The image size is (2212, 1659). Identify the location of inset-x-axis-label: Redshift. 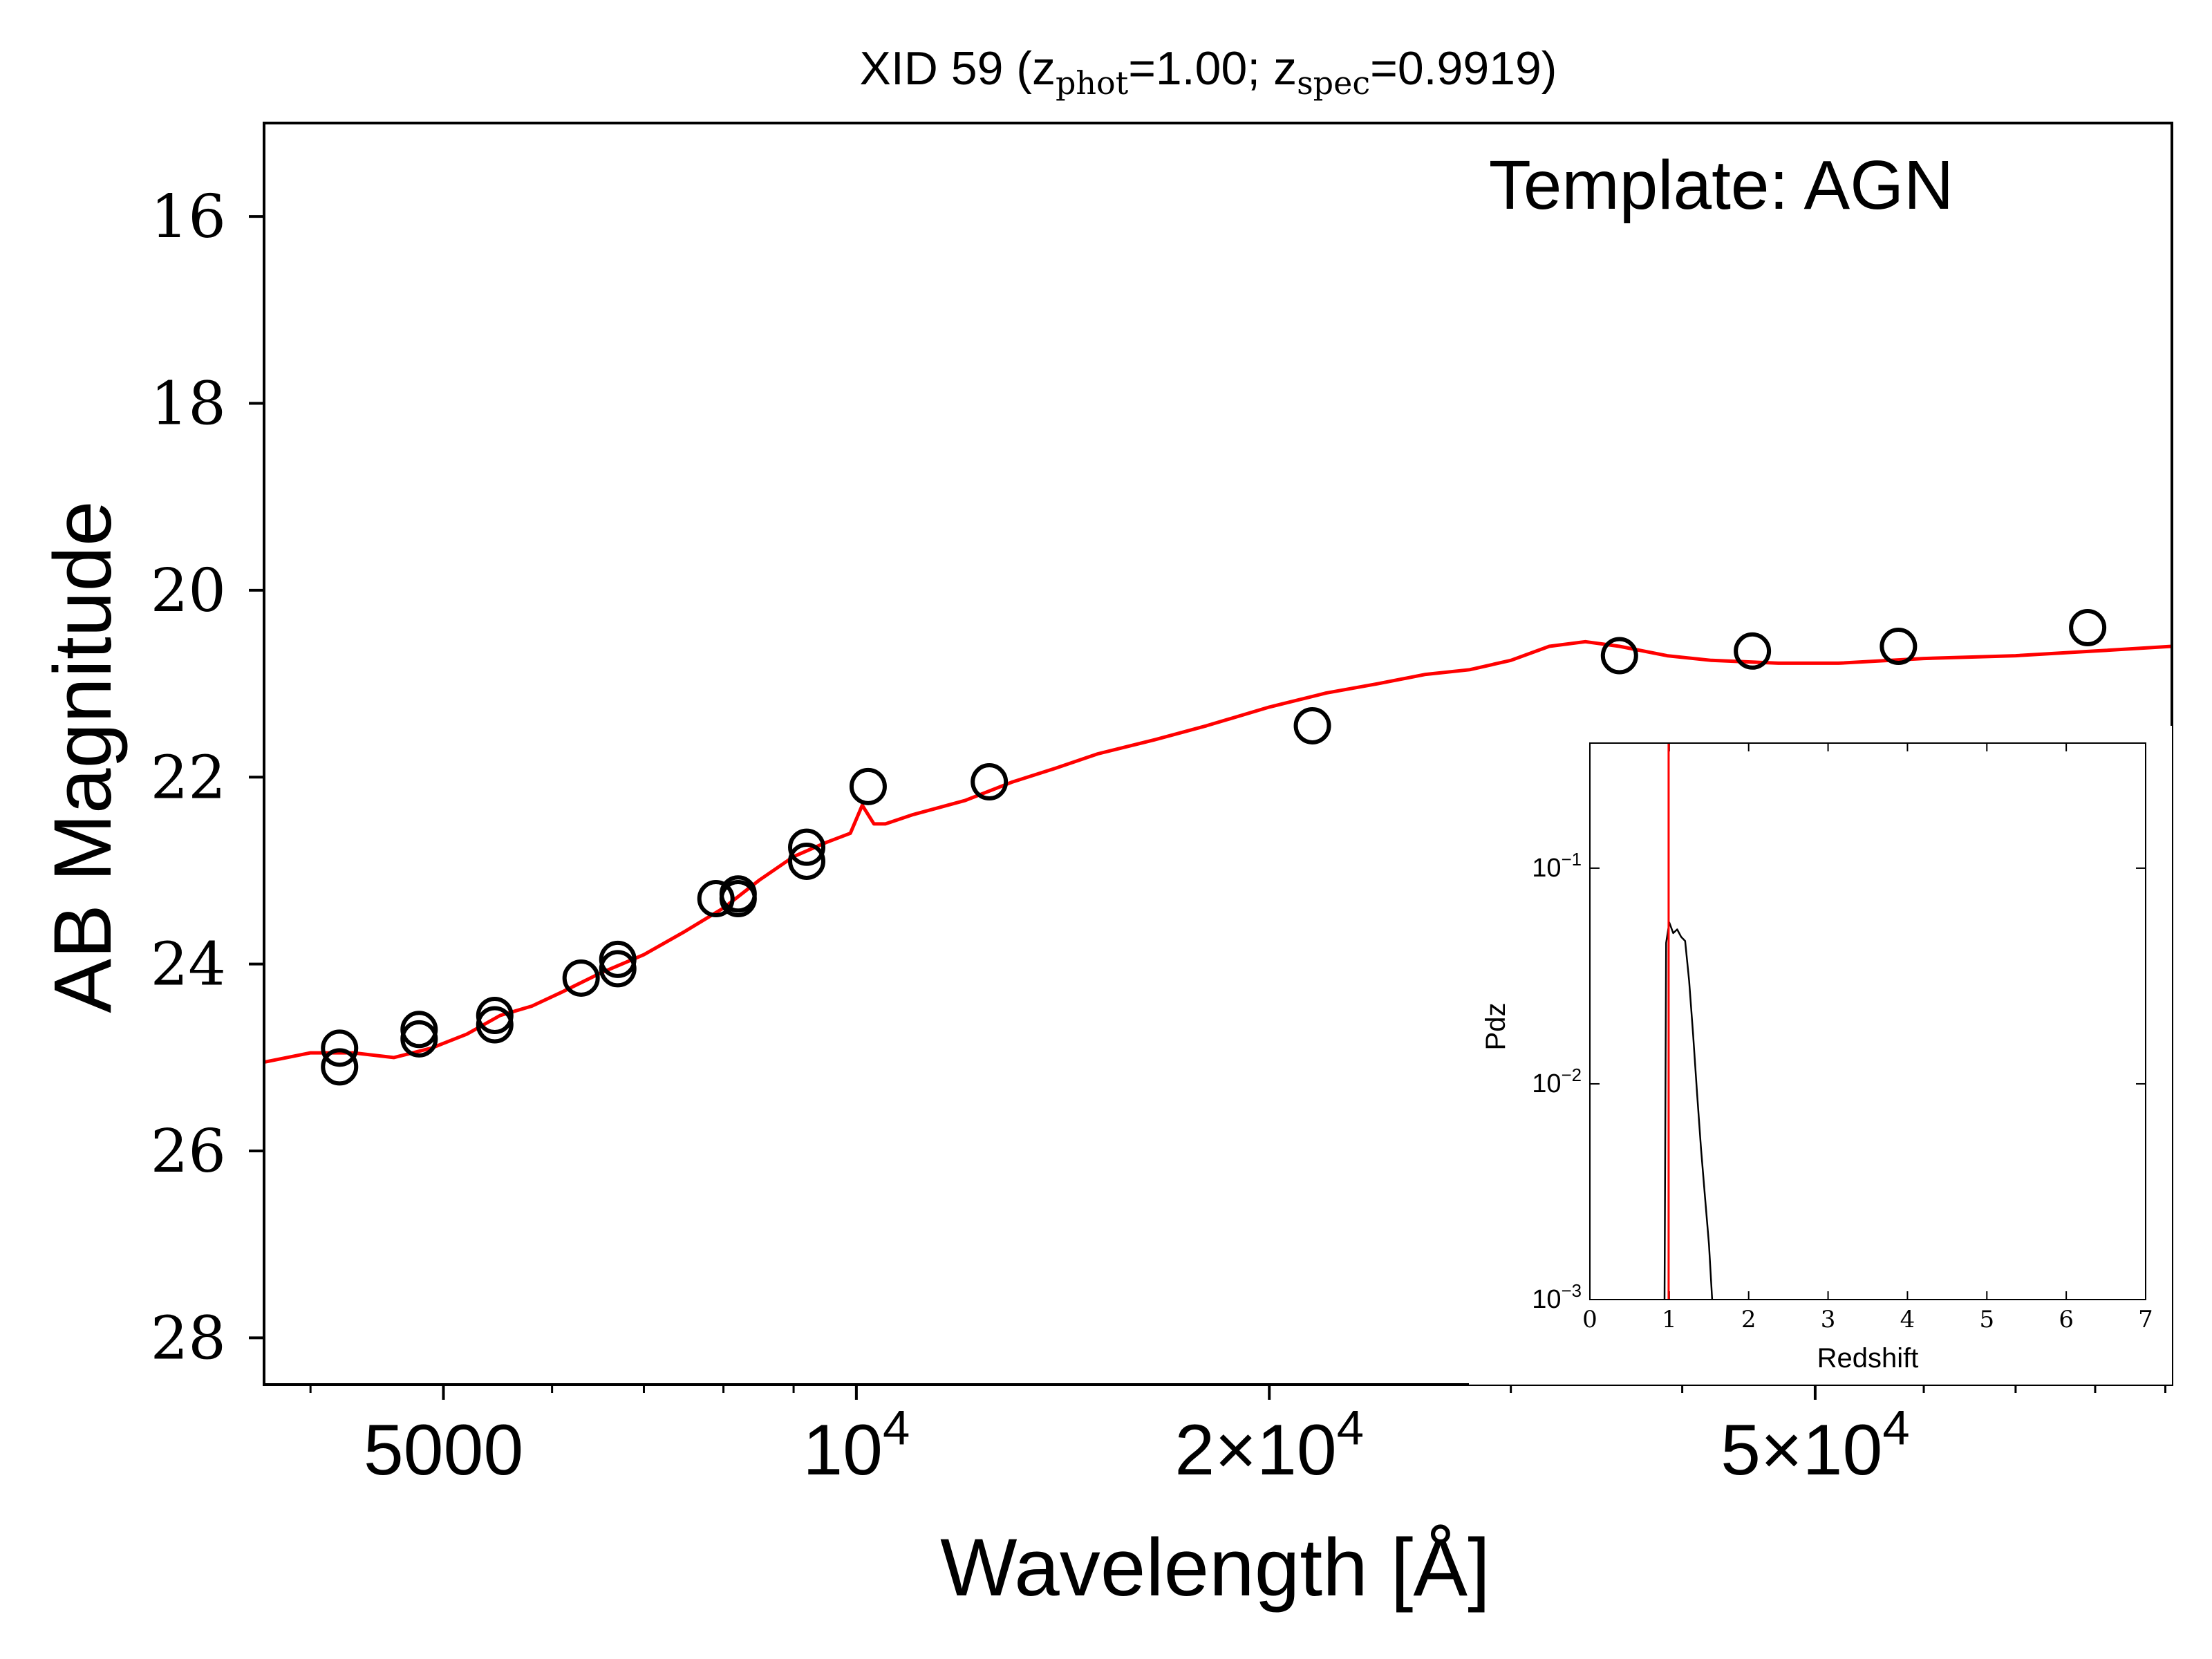
(1868, 1358).